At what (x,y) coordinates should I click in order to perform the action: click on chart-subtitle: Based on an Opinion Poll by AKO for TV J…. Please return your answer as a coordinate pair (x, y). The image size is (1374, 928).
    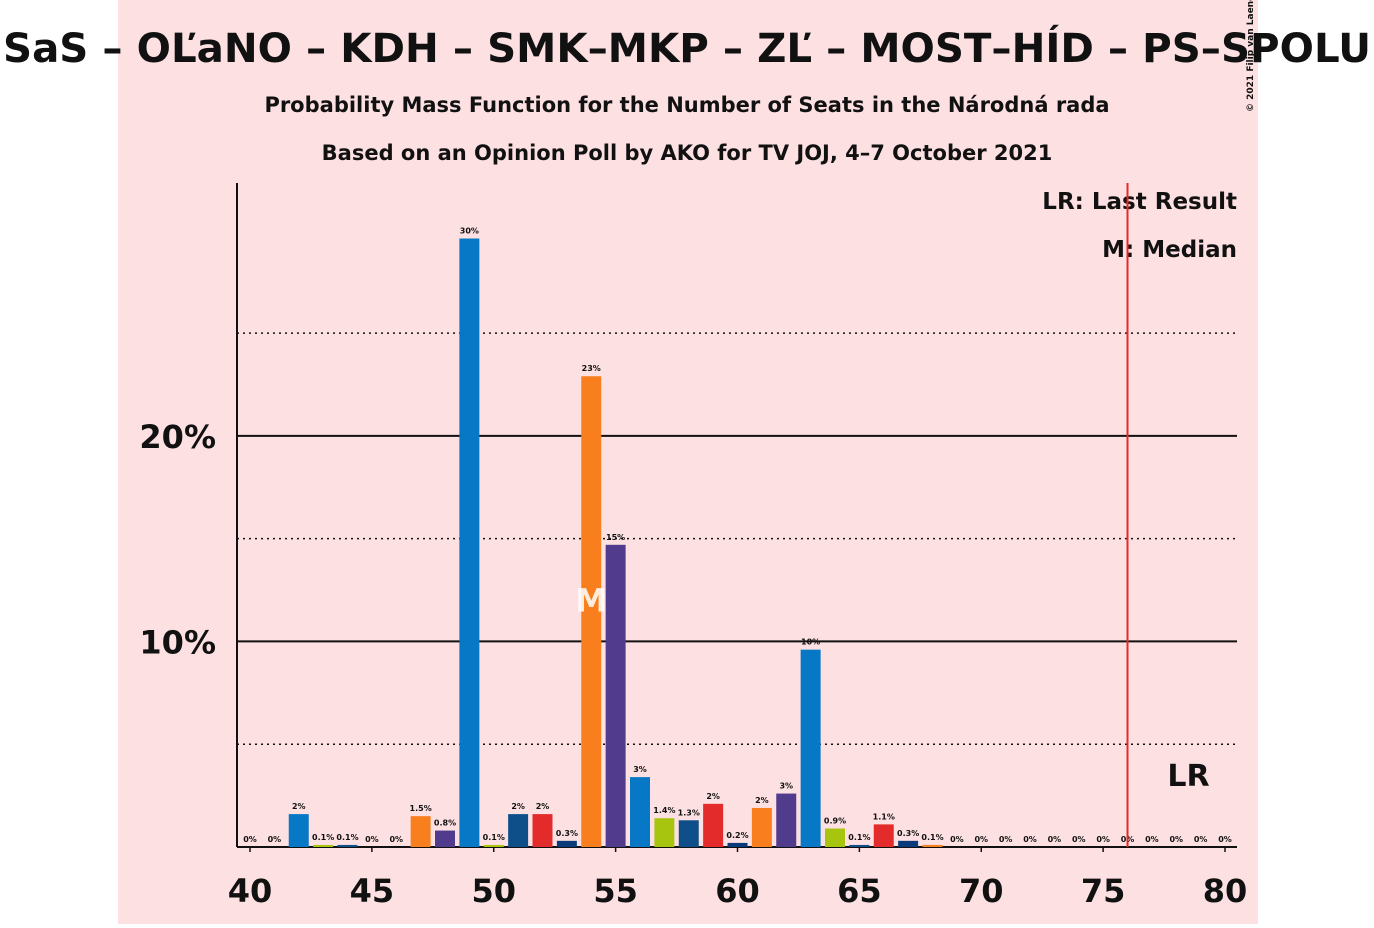
    Looking at the image, I should click on (687, 153).